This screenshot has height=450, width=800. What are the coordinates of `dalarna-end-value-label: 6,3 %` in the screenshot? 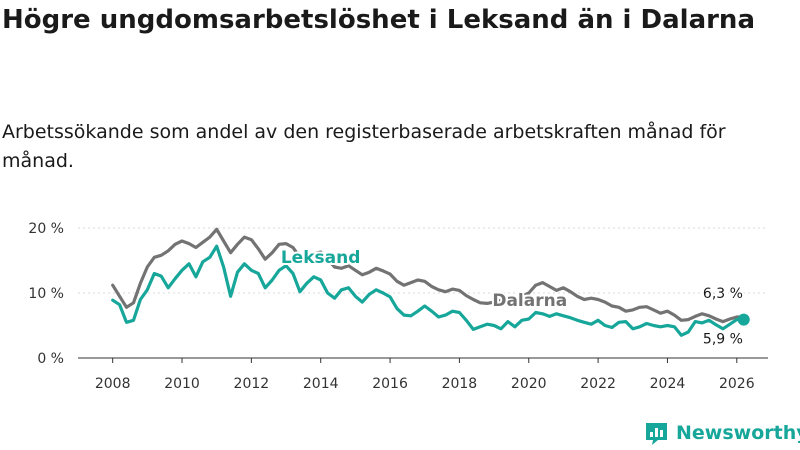 It's located at (723, 294).